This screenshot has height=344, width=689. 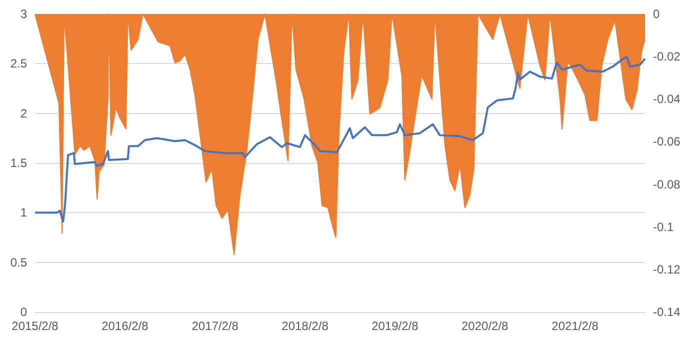 I want to click on x-tick-label: 2020/2/8, so click(x=485, y=326).